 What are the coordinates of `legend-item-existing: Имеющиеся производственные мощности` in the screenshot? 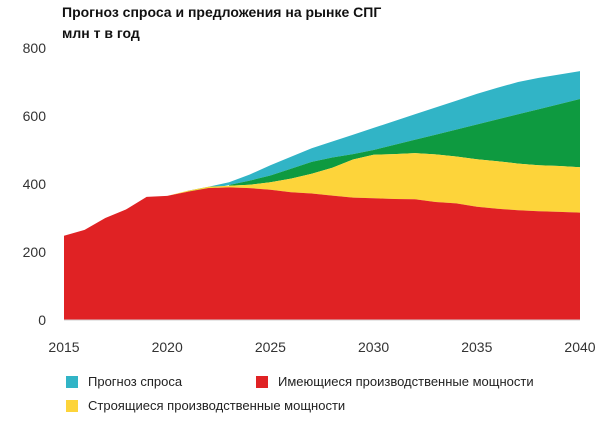 It's located at (395, 381).